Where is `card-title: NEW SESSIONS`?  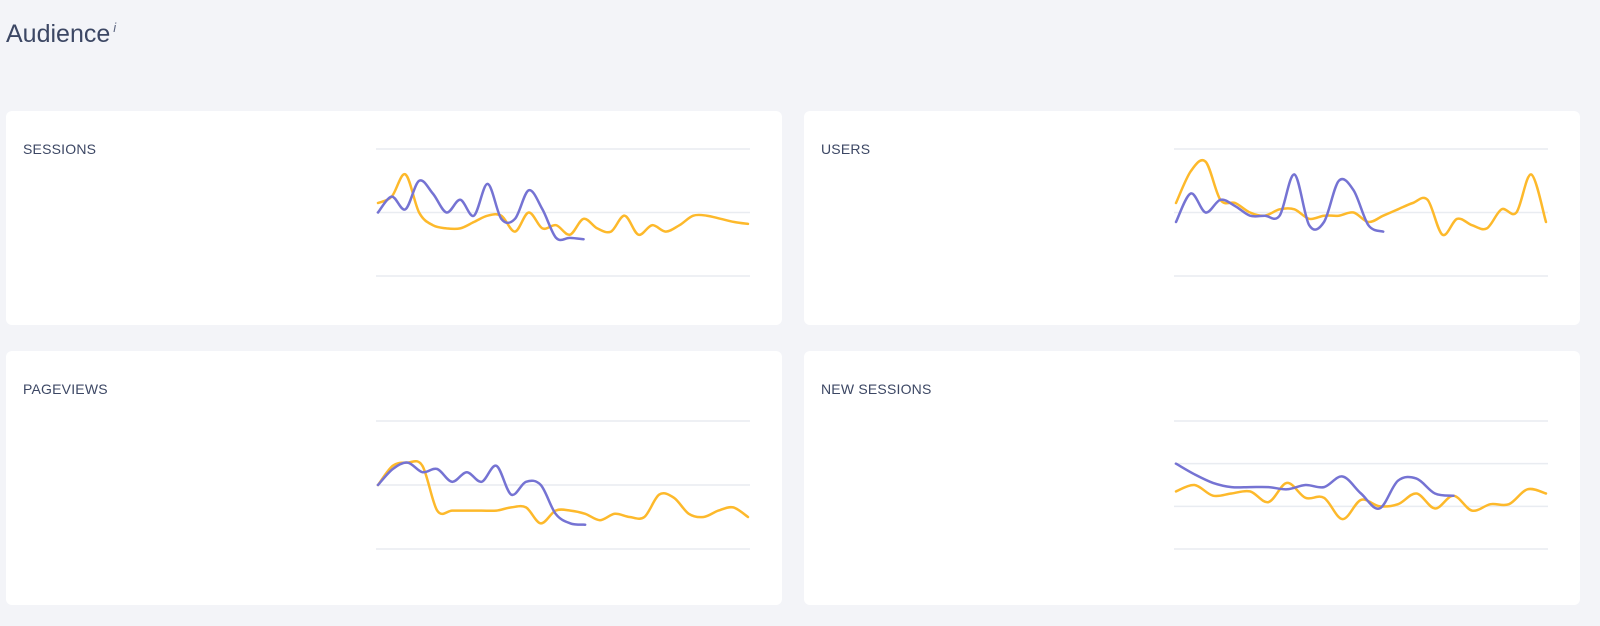
card-title: NEW SESSIONS is located at coordinates (876, 389).